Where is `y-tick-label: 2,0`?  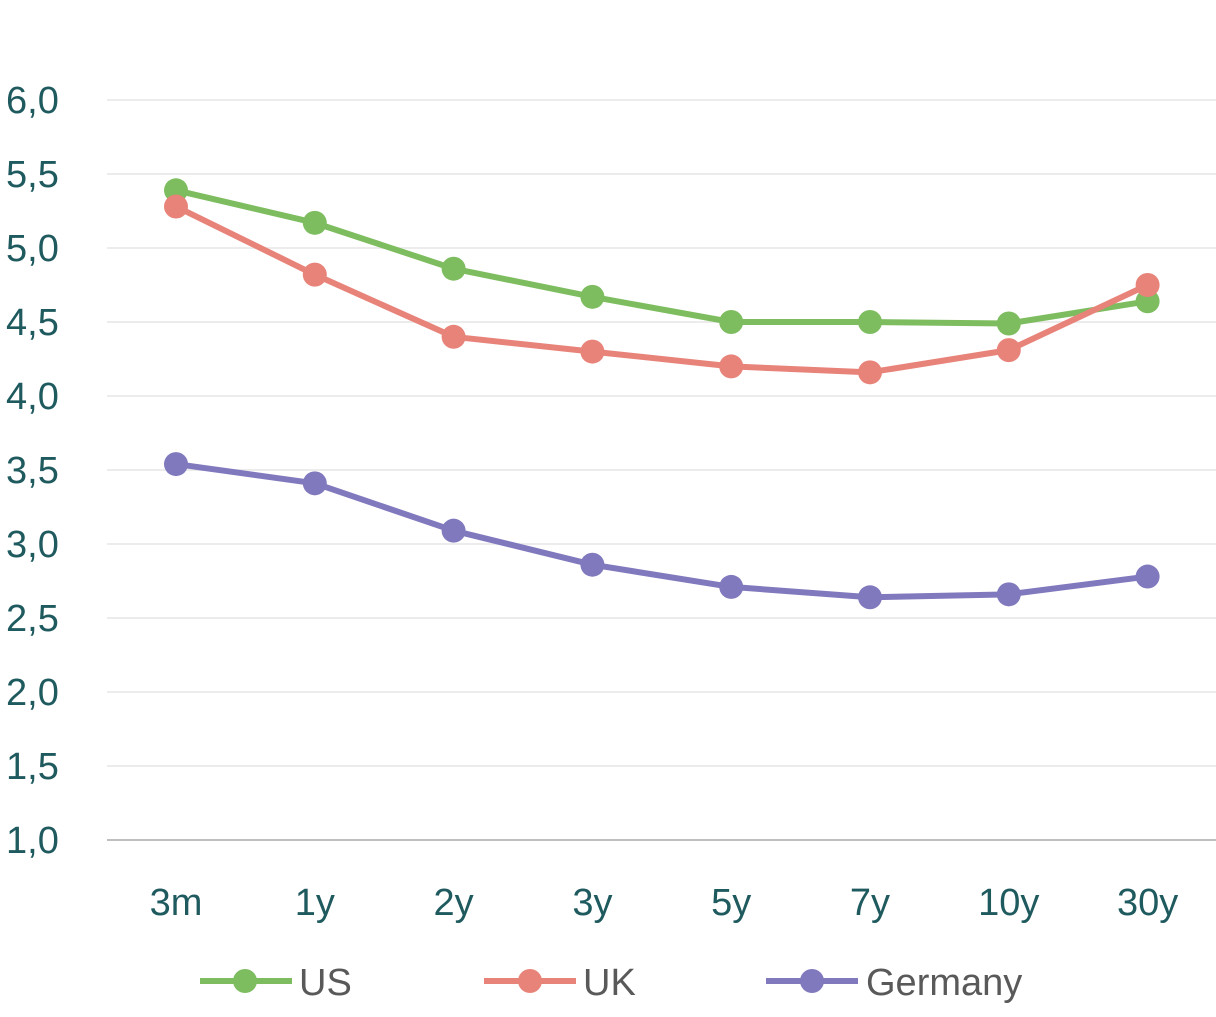 y-tick-label: 2,0 is located at coordinates (32, 693).